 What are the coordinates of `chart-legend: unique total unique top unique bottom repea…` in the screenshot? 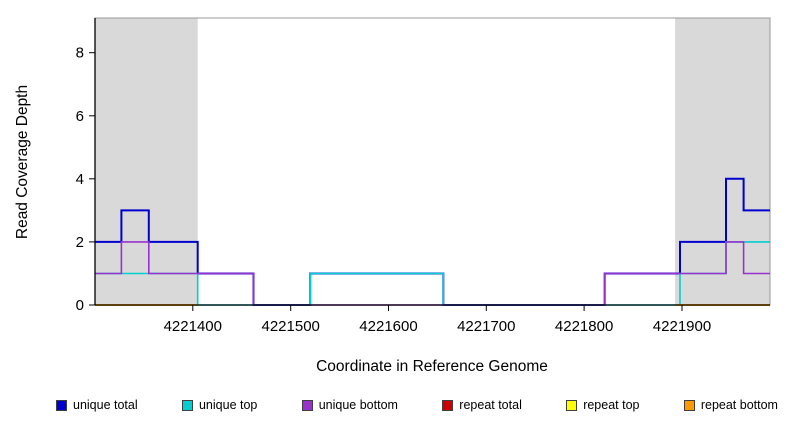 It's located at (396, 405).